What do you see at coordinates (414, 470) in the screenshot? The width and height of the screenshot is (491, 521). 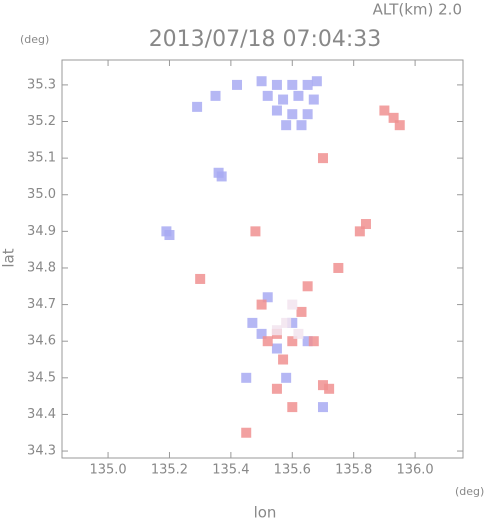 I see `x-tick-label: 136.0` at bounding box center [414, 470].